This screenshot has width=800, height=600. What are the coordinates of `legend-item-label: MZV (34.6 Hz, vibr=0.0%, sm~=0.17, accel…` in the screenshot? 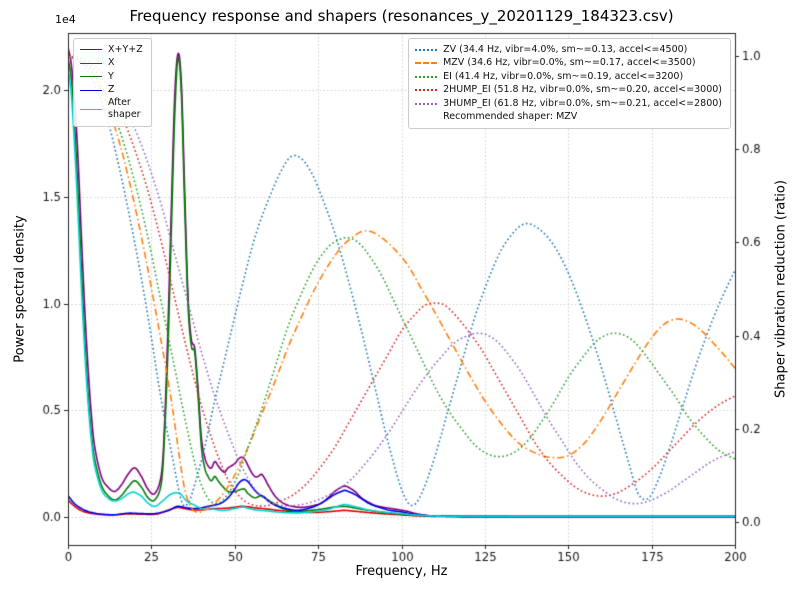 It's located at (569, 63).